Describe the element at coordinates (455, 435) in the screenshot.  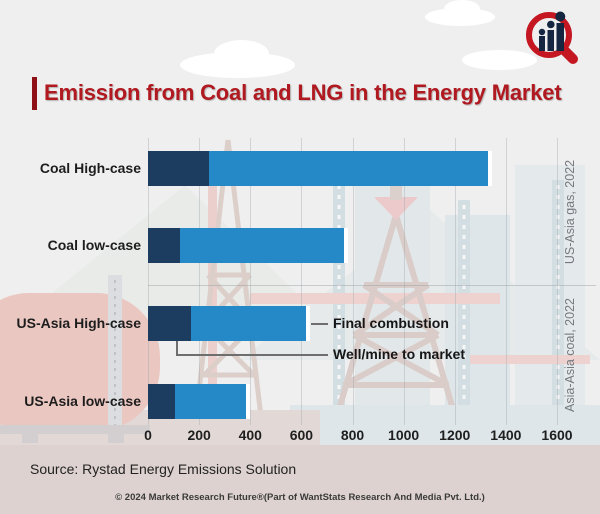
I see `x-tick-label: 1200` at that location.